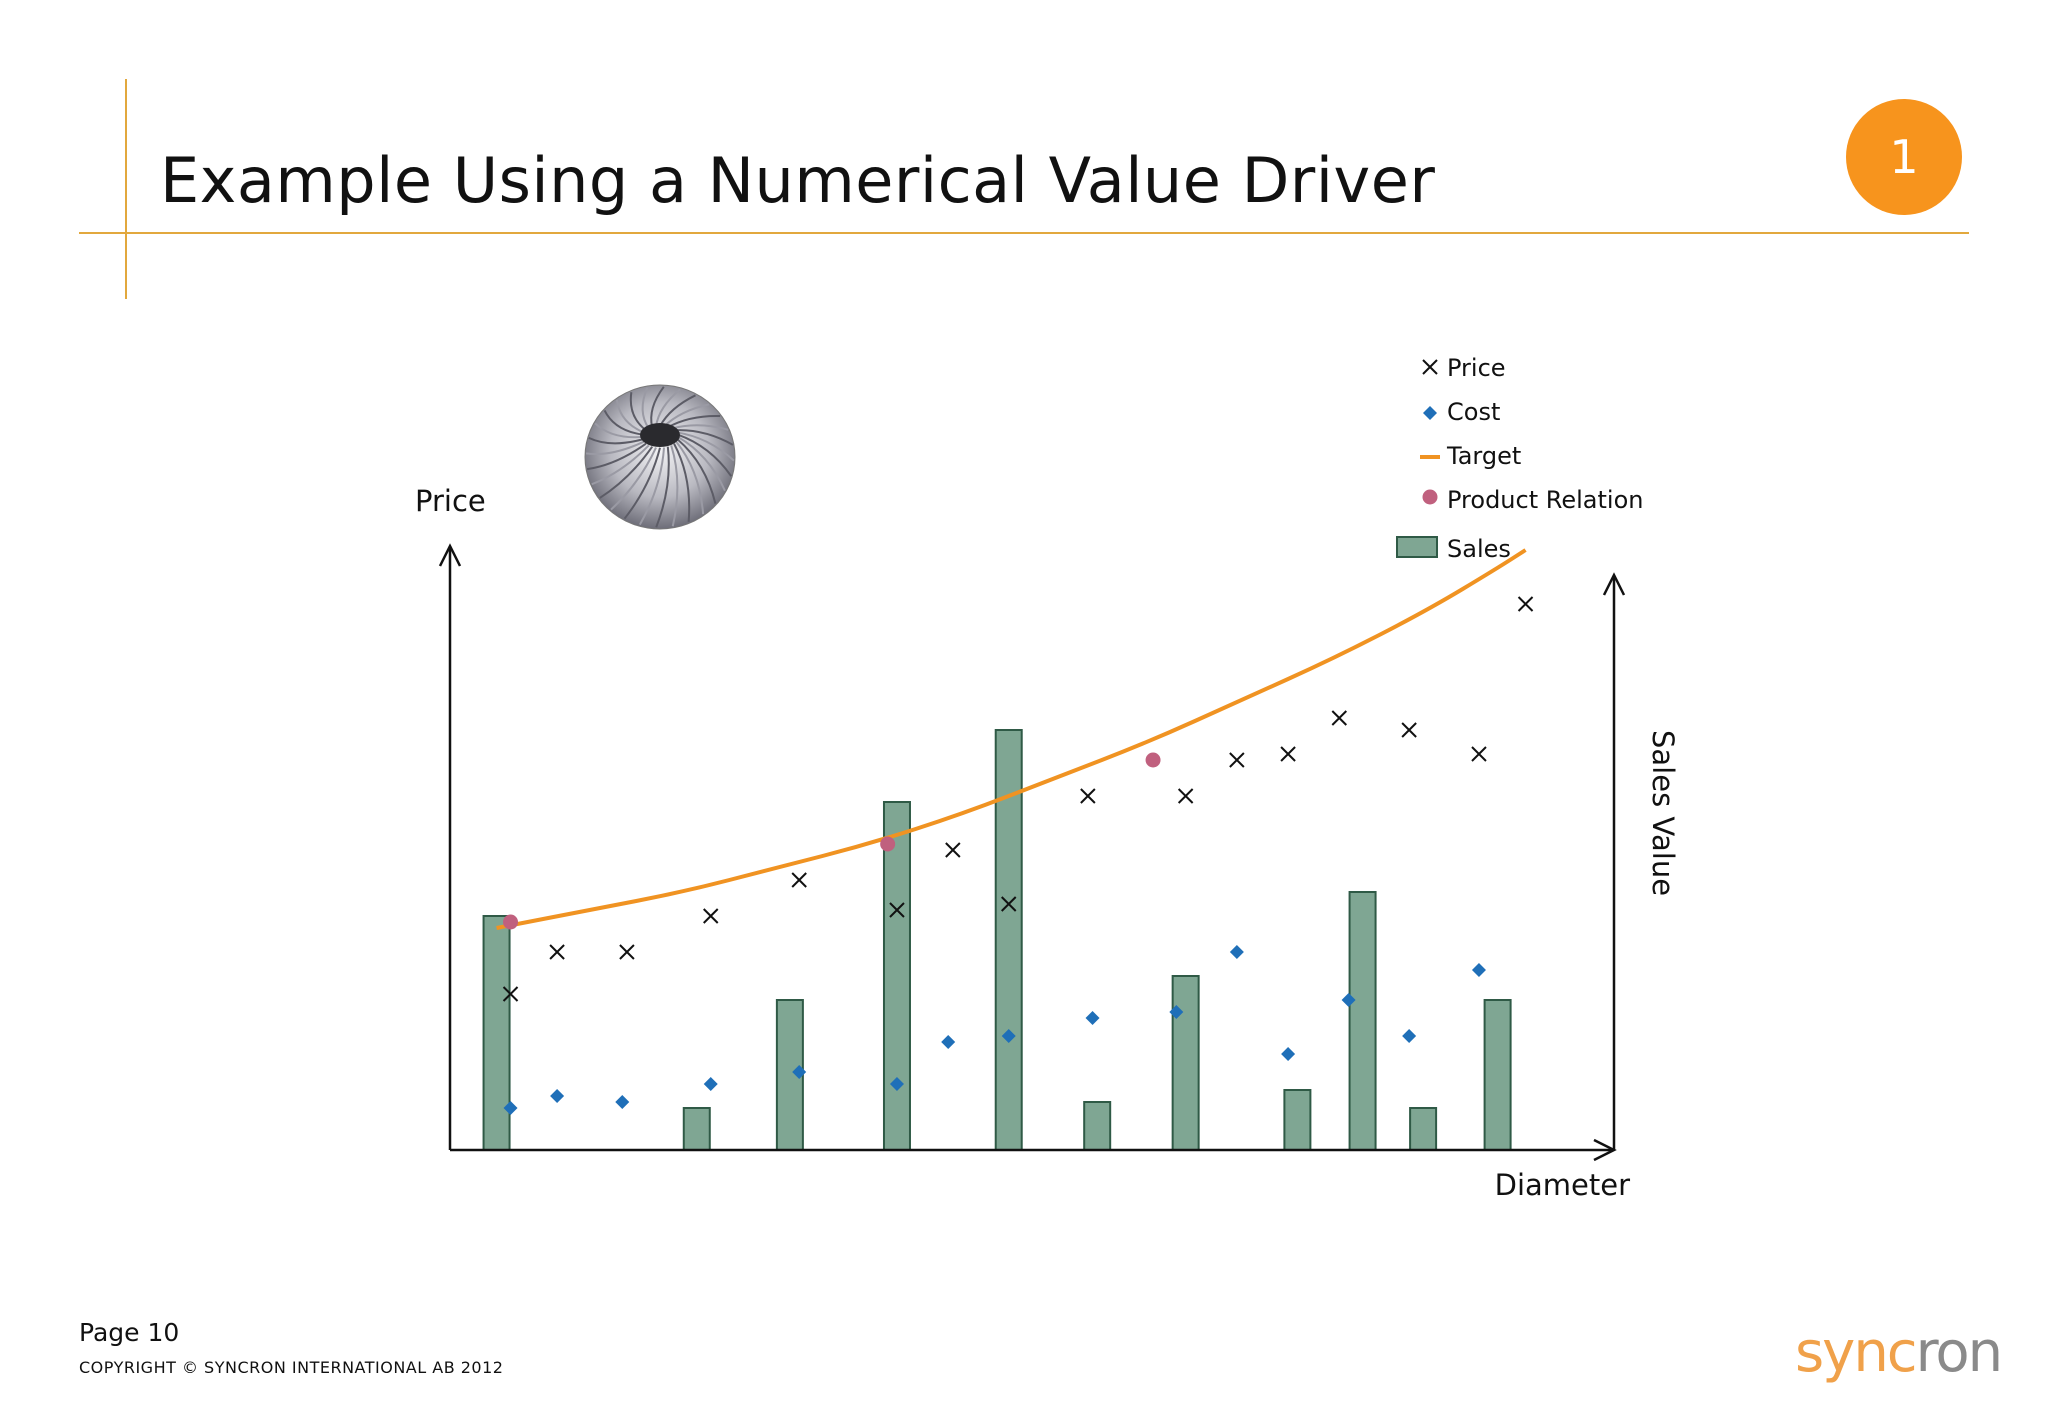 Image resolution: width=2048 pixels, height=1418 pixels. I want to click on x-axis-label: Diameter, so click(1562, 1185).